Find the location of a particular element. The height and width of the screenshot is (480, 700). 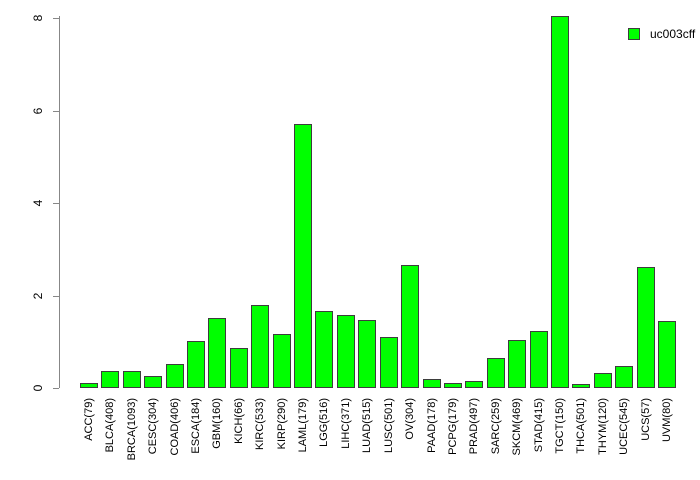

bar-group: LUSC(501) is located at coordinates (388, 235).